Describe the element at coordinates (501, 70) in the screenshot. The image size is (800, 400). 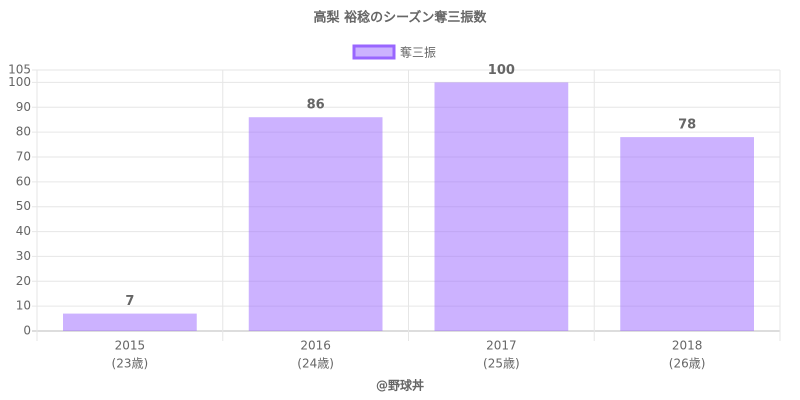
I see `data-label: 100` at that location.